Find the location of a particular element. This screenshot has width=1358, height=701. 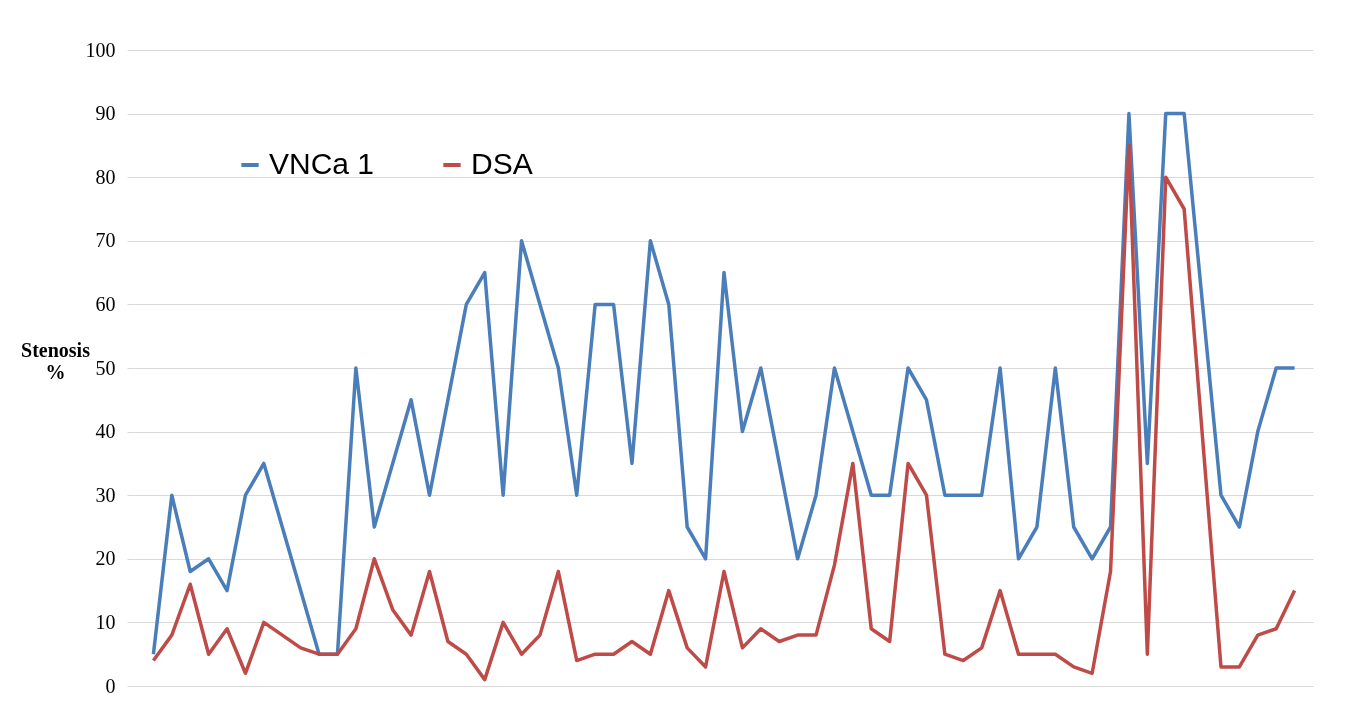

y-tick-label: 80 is located at coordinates (105, 176).